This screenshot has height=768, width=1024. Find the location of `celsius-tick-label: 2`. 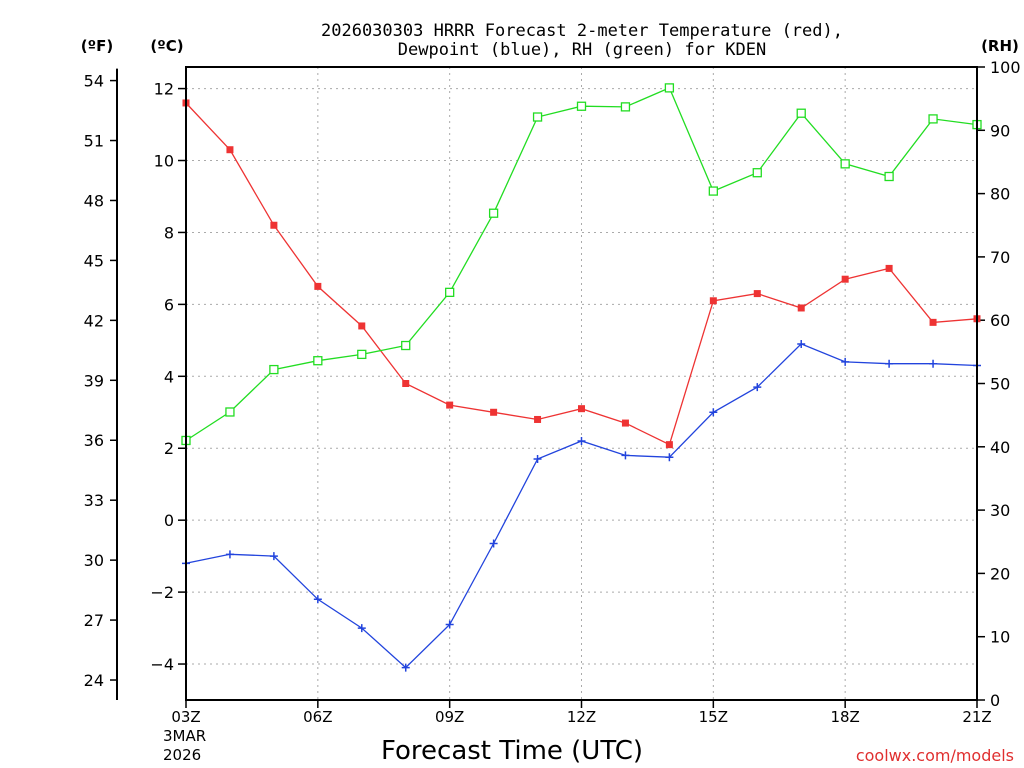

celsius-tick-label: 2 is located at coordinates (169, 448).